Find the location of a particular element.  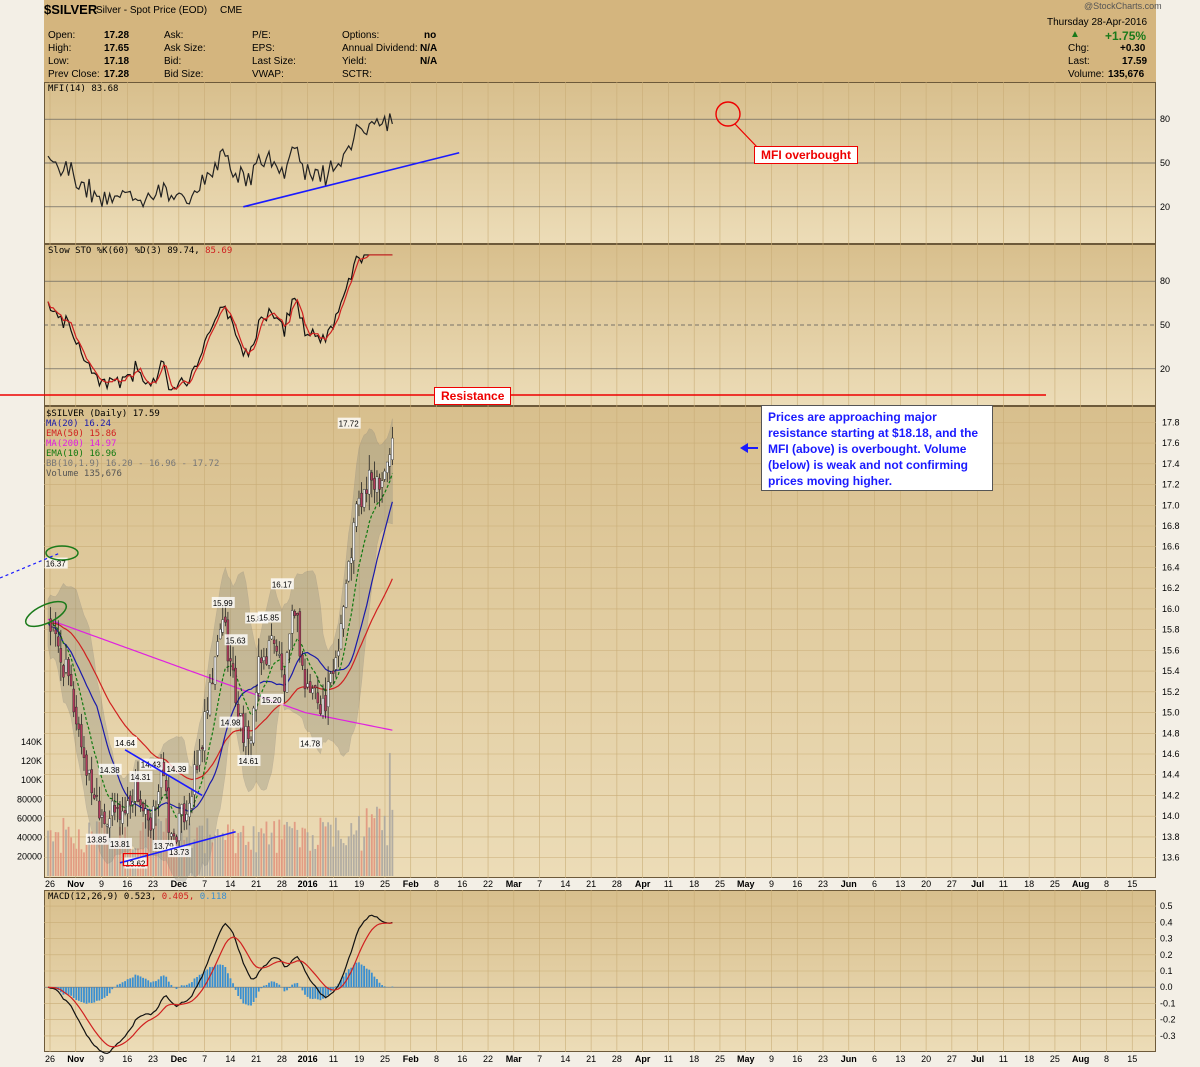

yield-label: Yield: is located at coordinates (354, 61).